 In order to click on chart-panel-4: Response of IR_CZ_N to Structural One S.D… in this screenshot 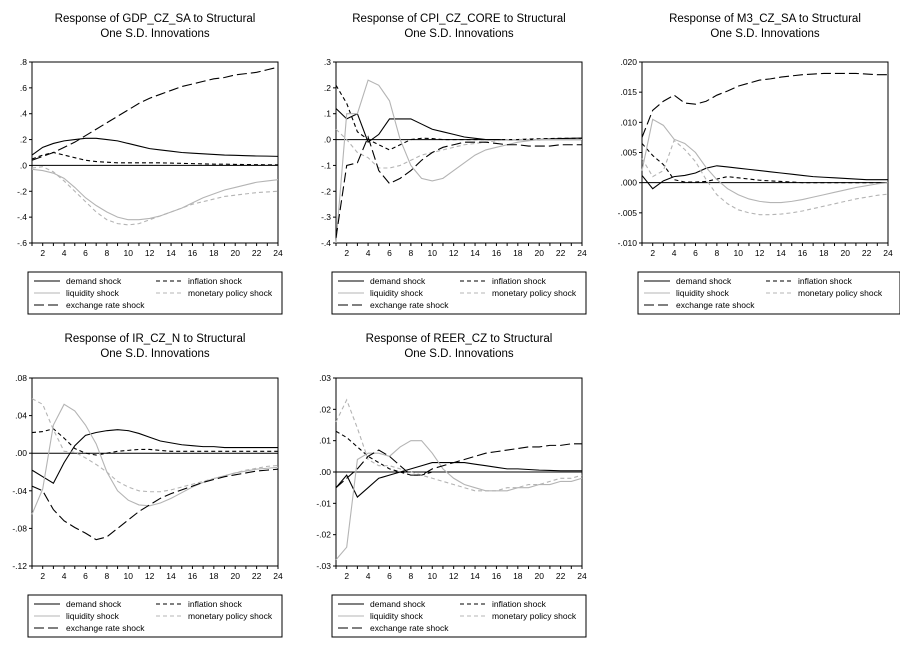, I will do `click(147, 485)`.